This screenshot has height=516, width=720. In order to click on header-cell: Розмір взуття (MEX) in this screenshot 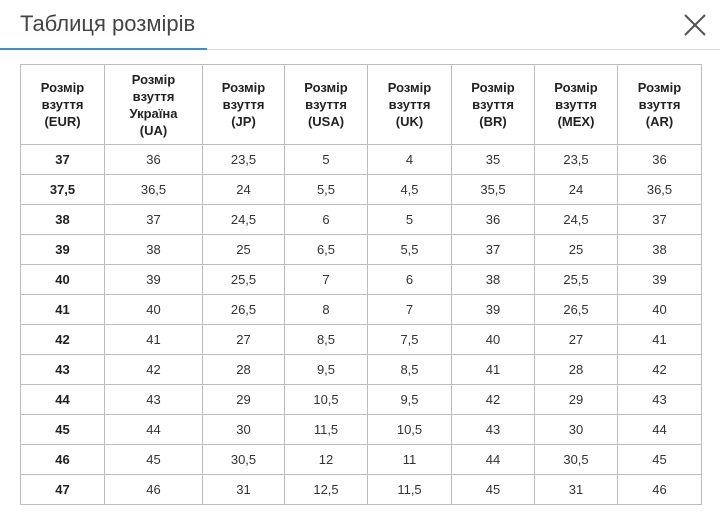, I will do `click(576, 104)`.